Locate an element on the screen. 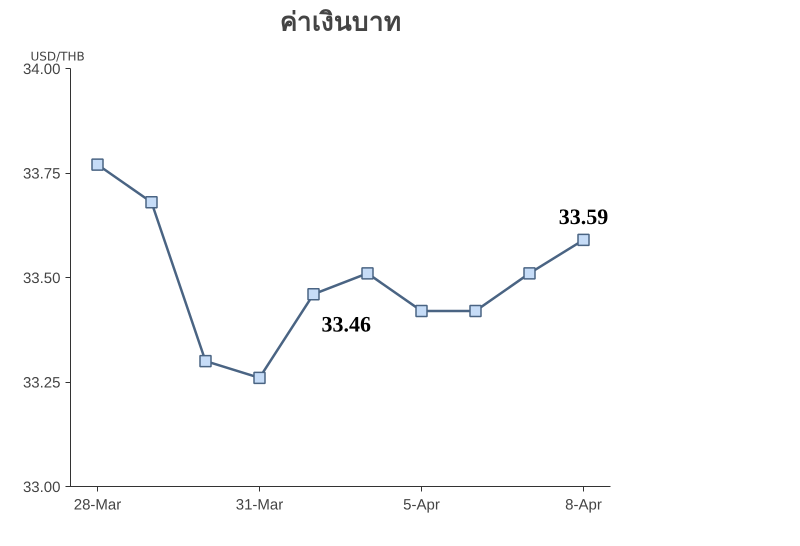 The height and width of the screenshot is (546, 800). x-tick-label: 31-Mar is located at coordinates (260, 505).